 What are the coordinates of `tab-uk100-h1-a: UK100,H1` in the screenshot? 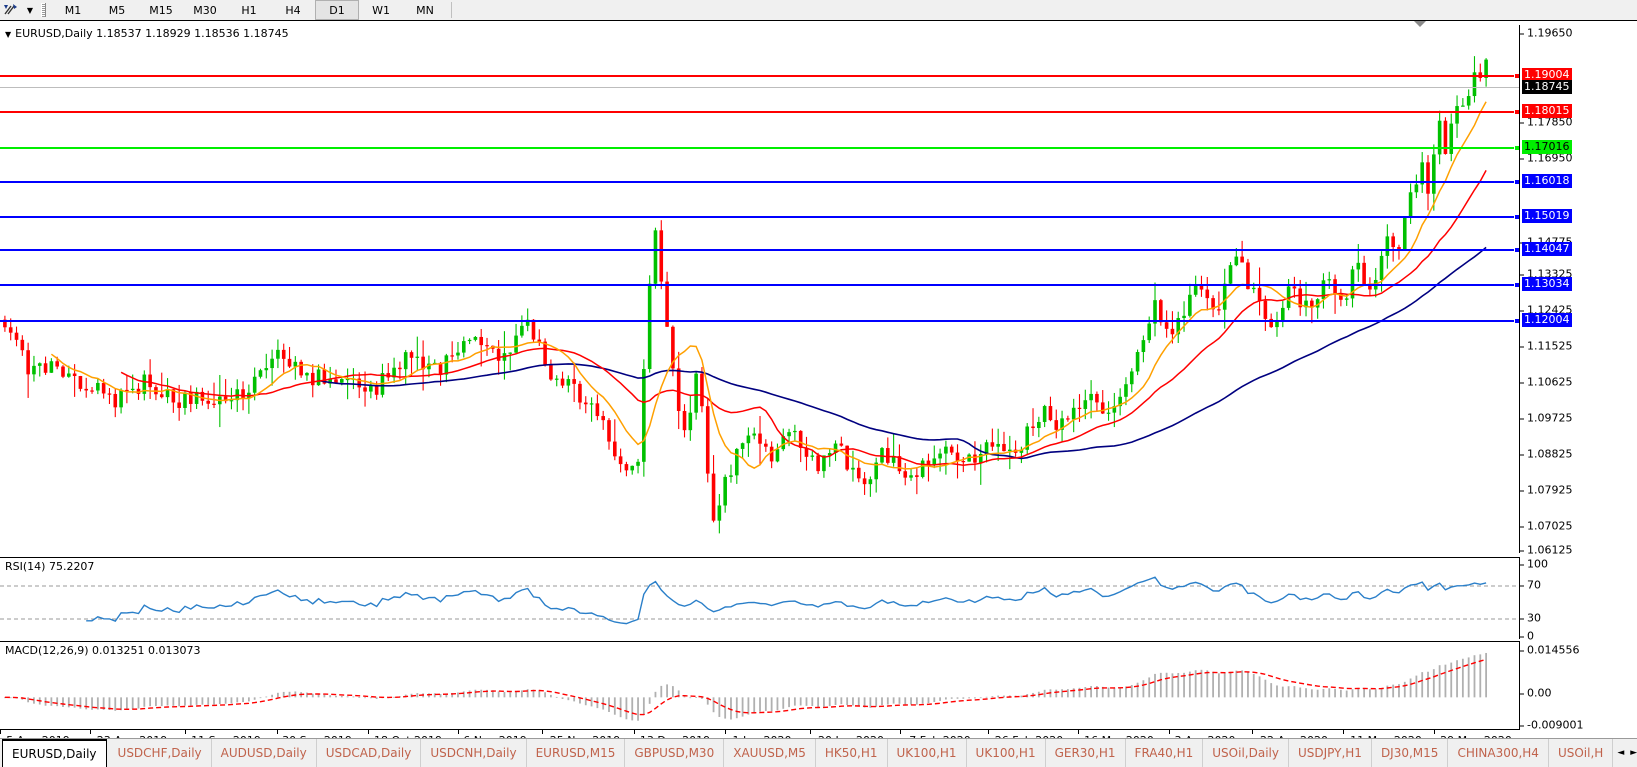 It's located at (927, 753).